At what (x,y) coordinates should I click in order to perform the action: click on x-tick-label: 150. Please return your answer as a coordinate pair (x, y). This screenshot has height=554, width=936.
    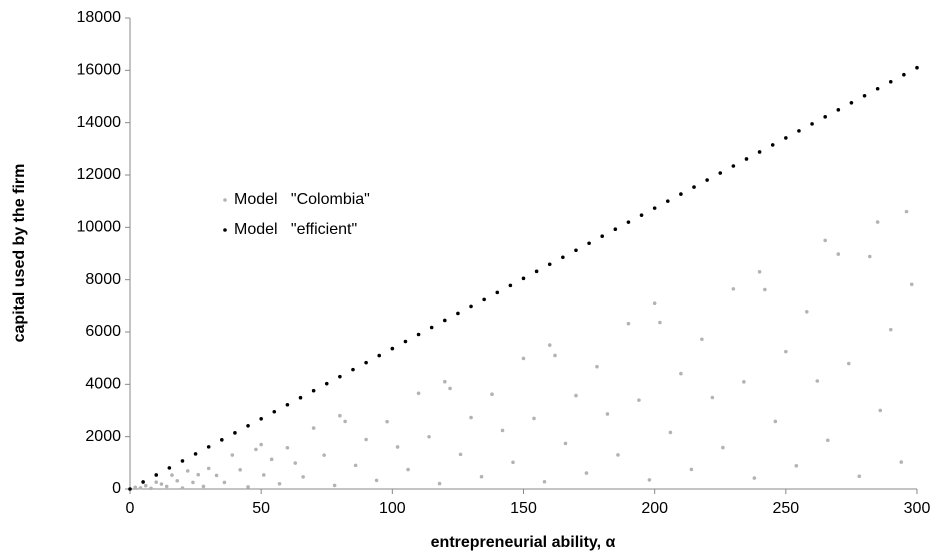
    Looking at the image, I should click on (523, 508).